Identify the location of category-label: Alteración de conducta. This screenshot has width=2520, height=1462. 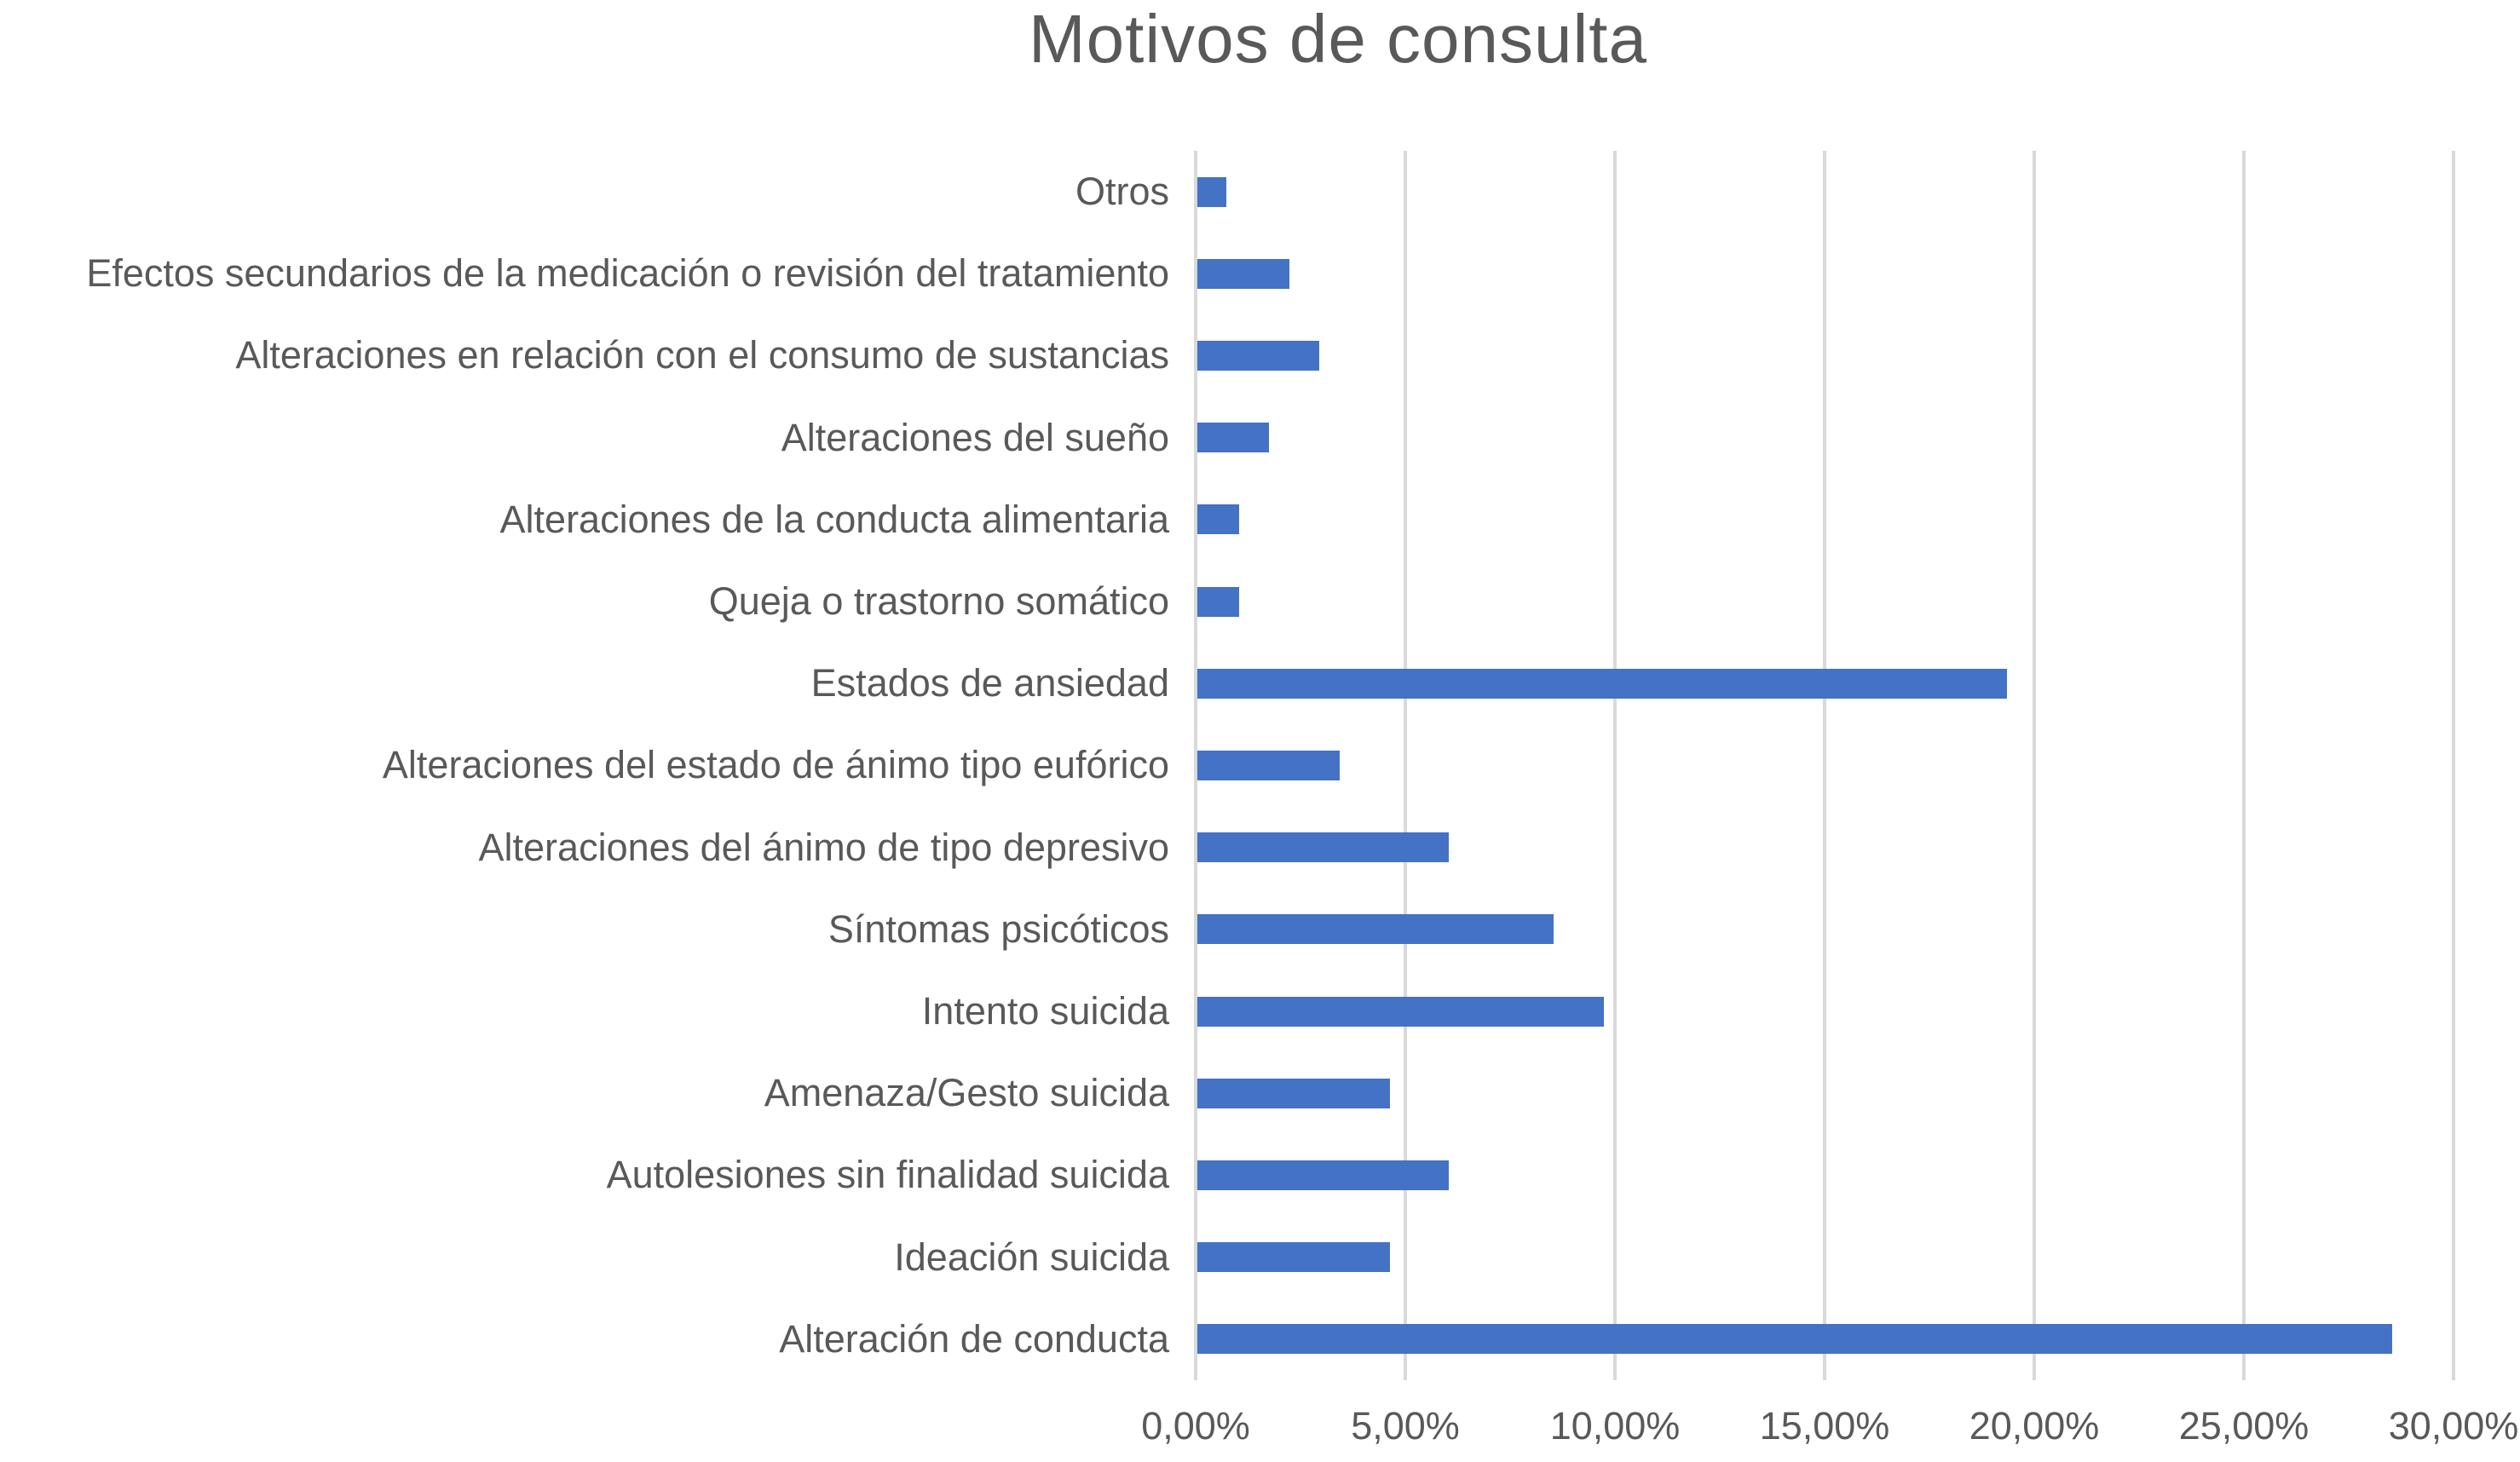
(974, 1338).